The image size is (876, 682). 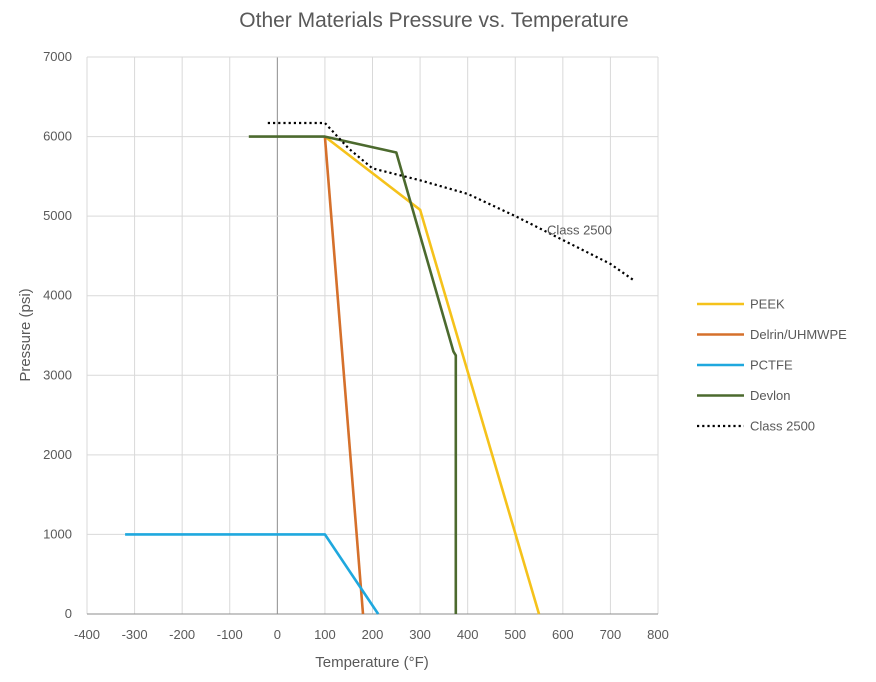 What do you see at coordinates (770, 395) in the screenshot?
I see `legend-label: Devlon` at bounding box center [770, 395].